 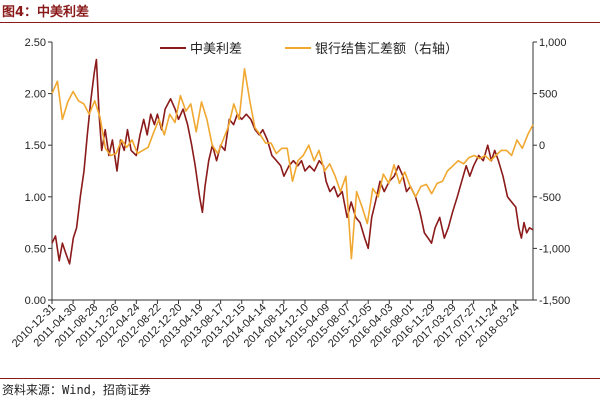 I want to click on right-tick-label: 500, so click(x=548, y=95).